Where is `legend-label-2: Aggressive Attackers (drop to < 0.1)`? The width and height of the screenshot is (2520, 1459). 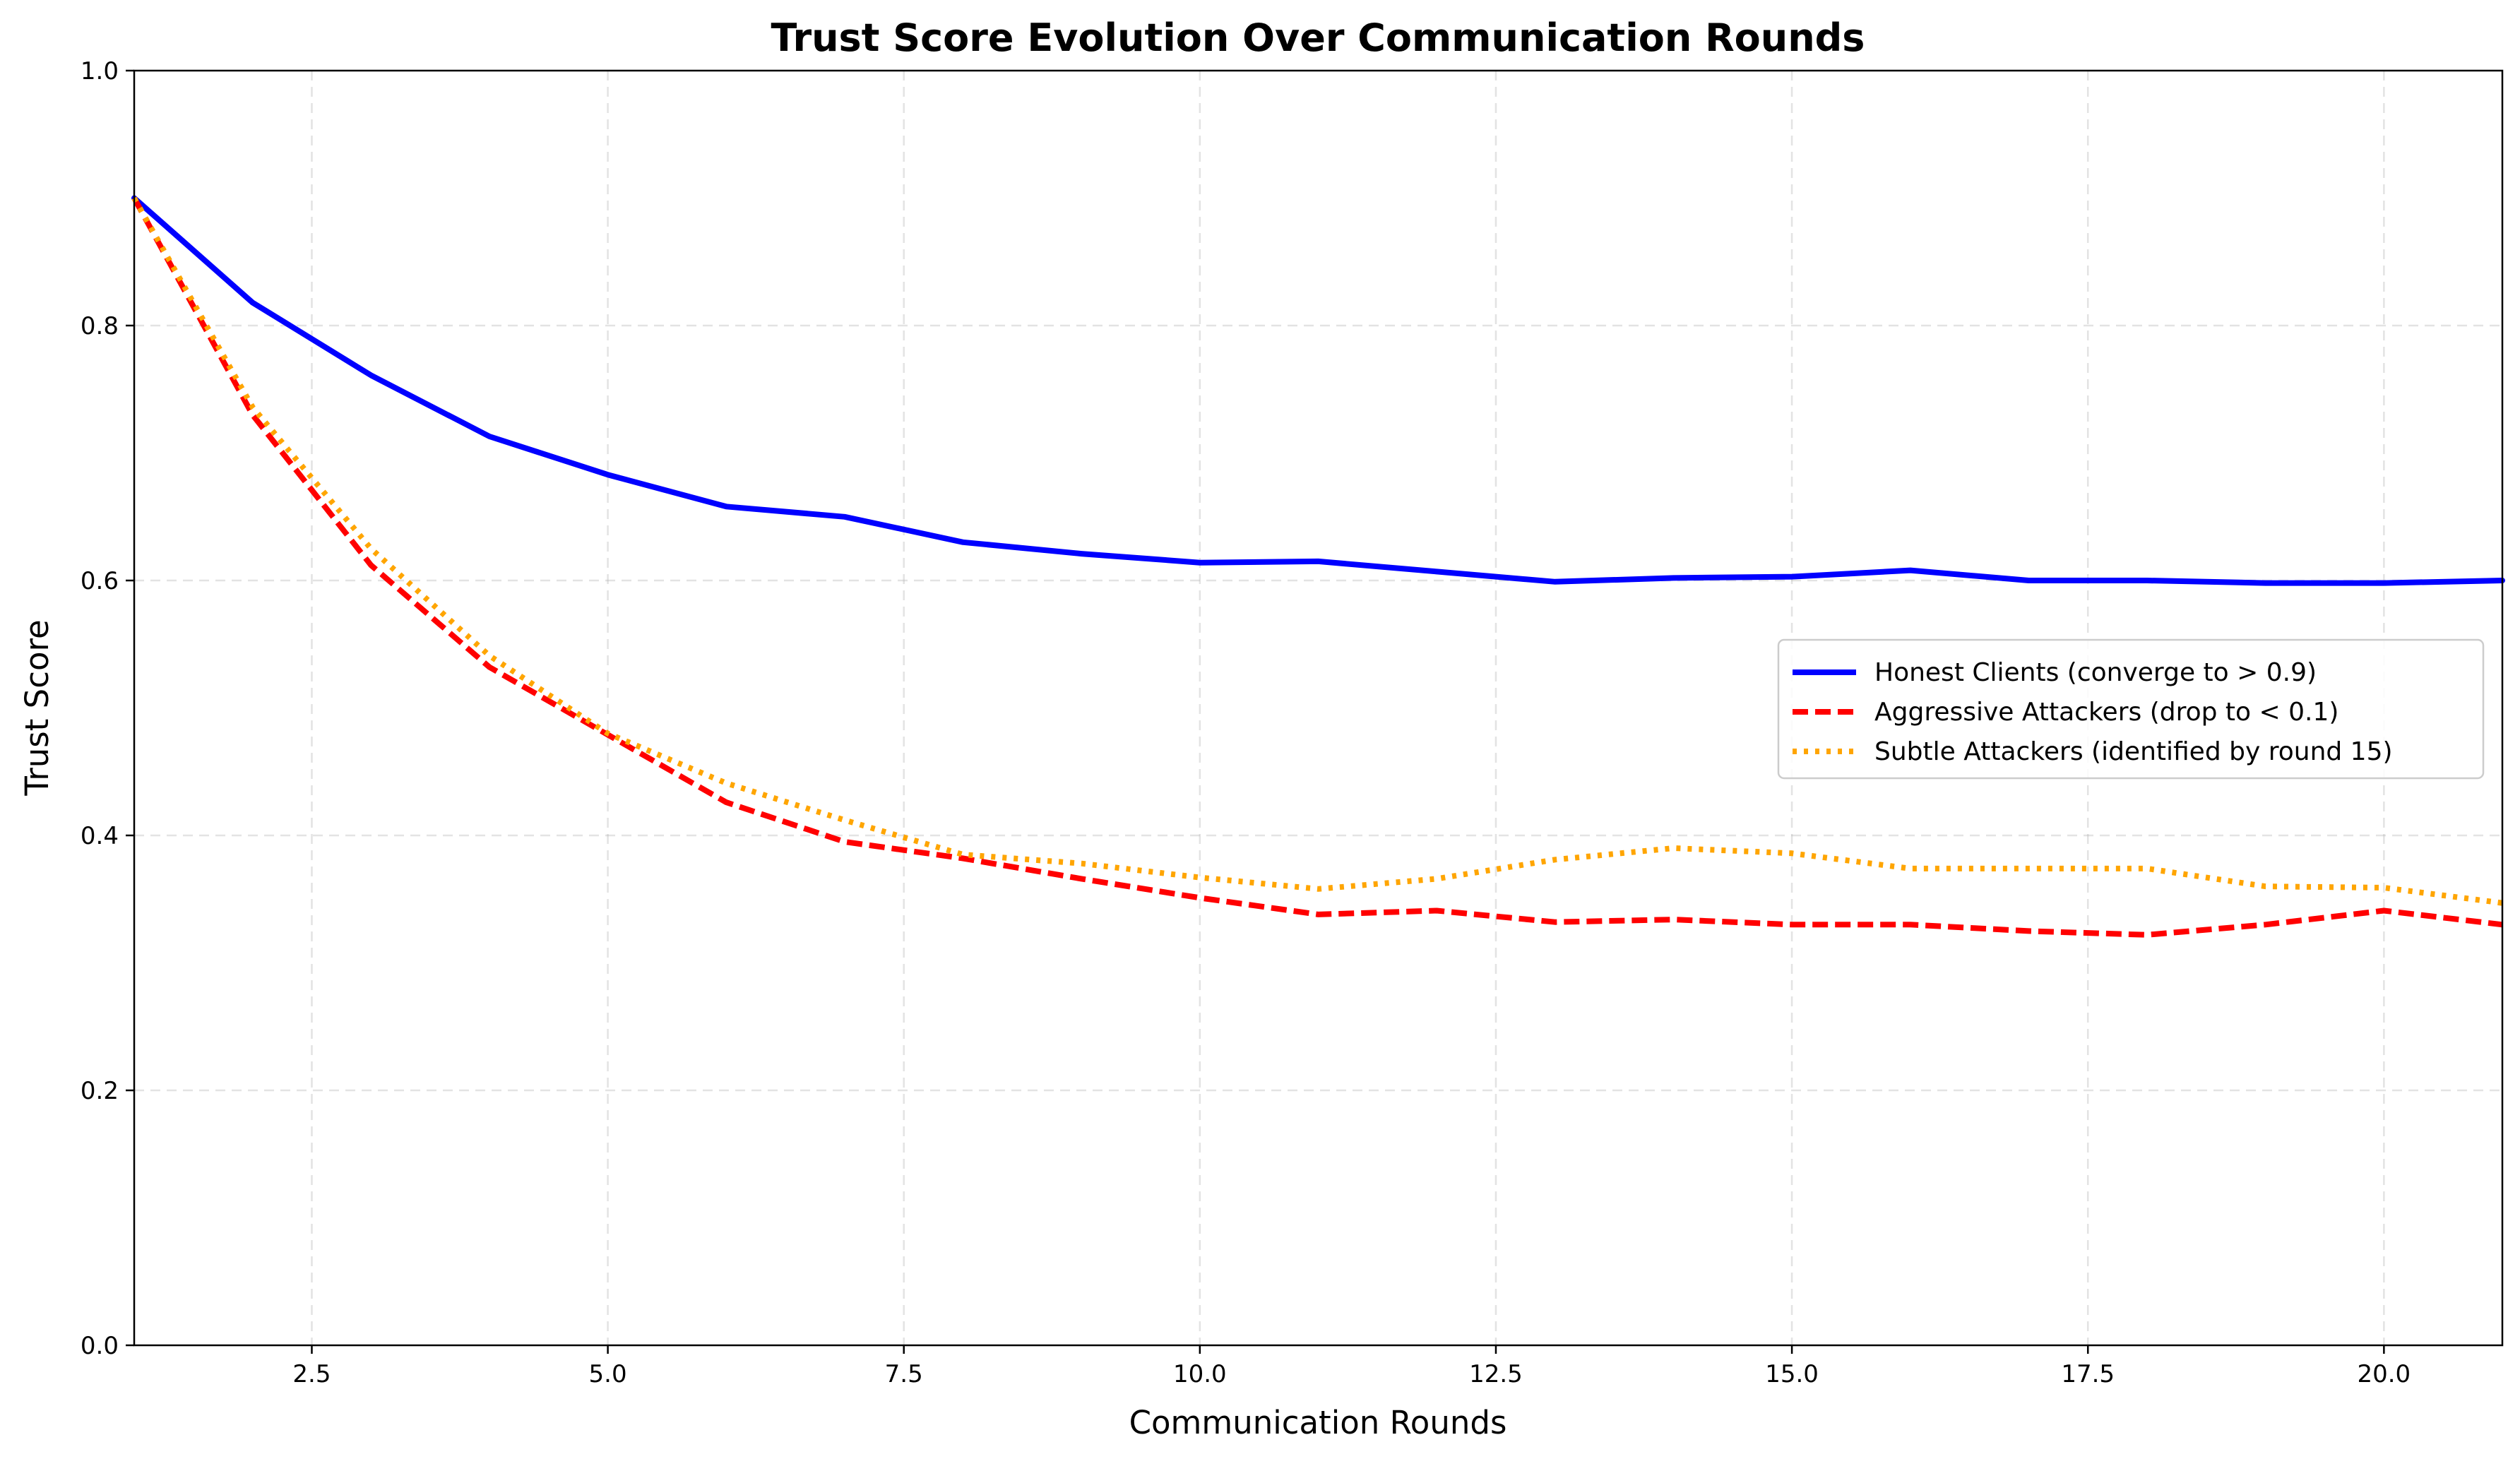 legend-label-2: Aggressive Attackers (drop to < 0.1) is located at coordinates (2106, 712).